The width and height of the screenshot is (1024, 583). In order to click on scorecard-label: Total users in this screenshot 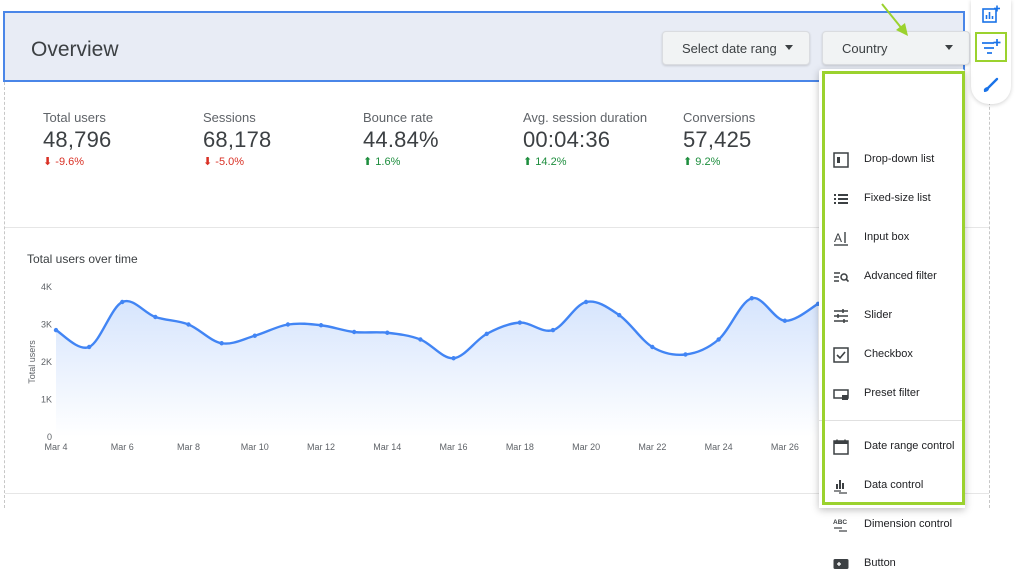, I will do `click(74, 117)`.